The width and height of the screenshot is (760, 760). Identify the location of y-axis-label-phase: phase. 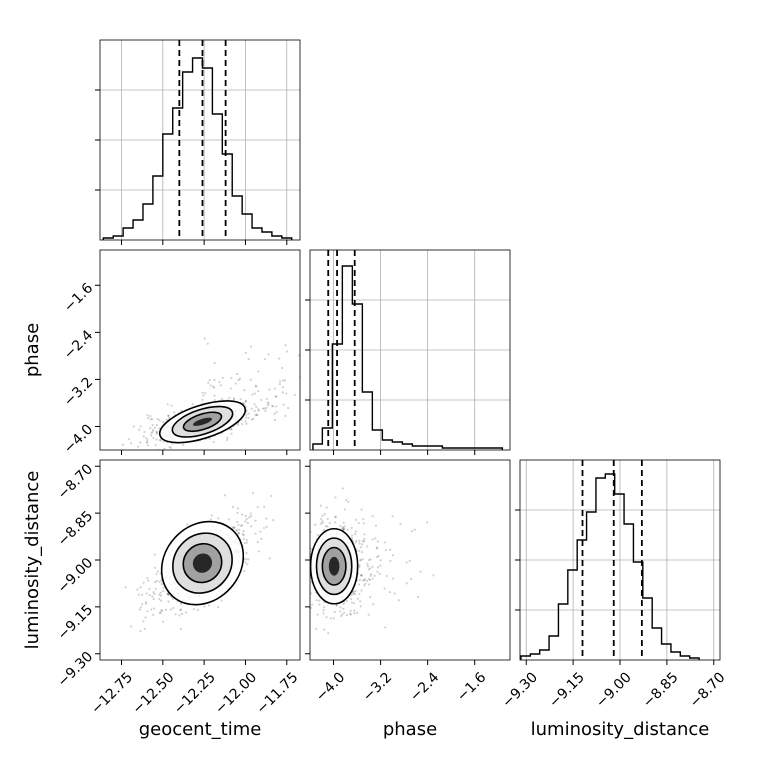
(32, 350).